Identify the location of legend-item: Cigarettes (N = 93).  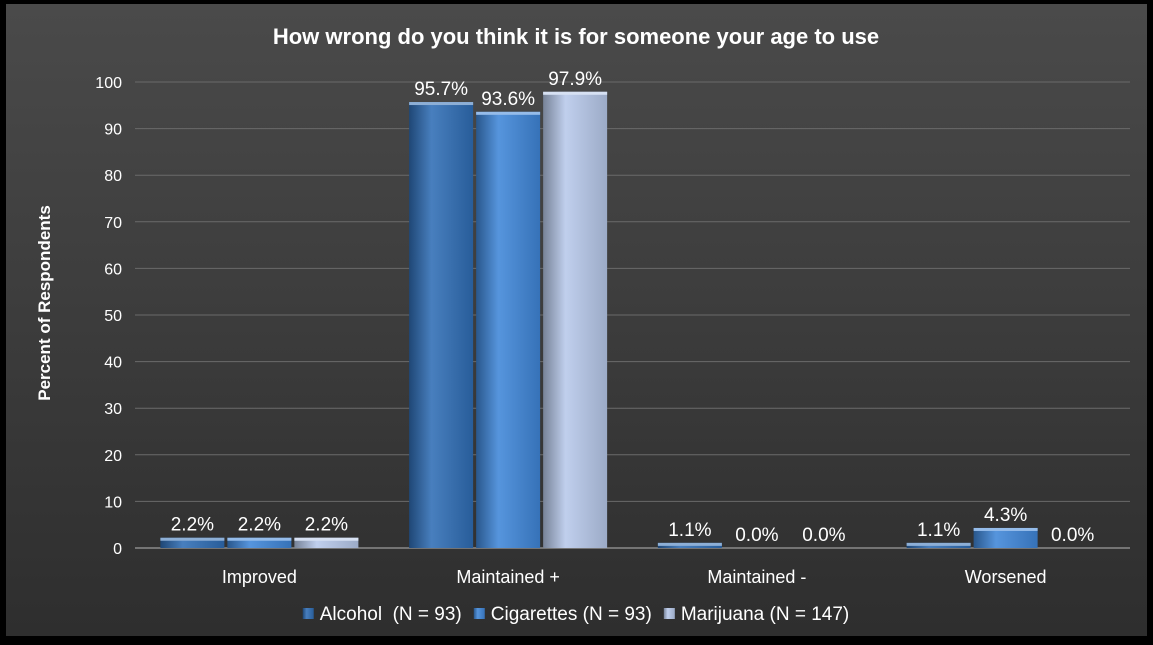
(562, 614).